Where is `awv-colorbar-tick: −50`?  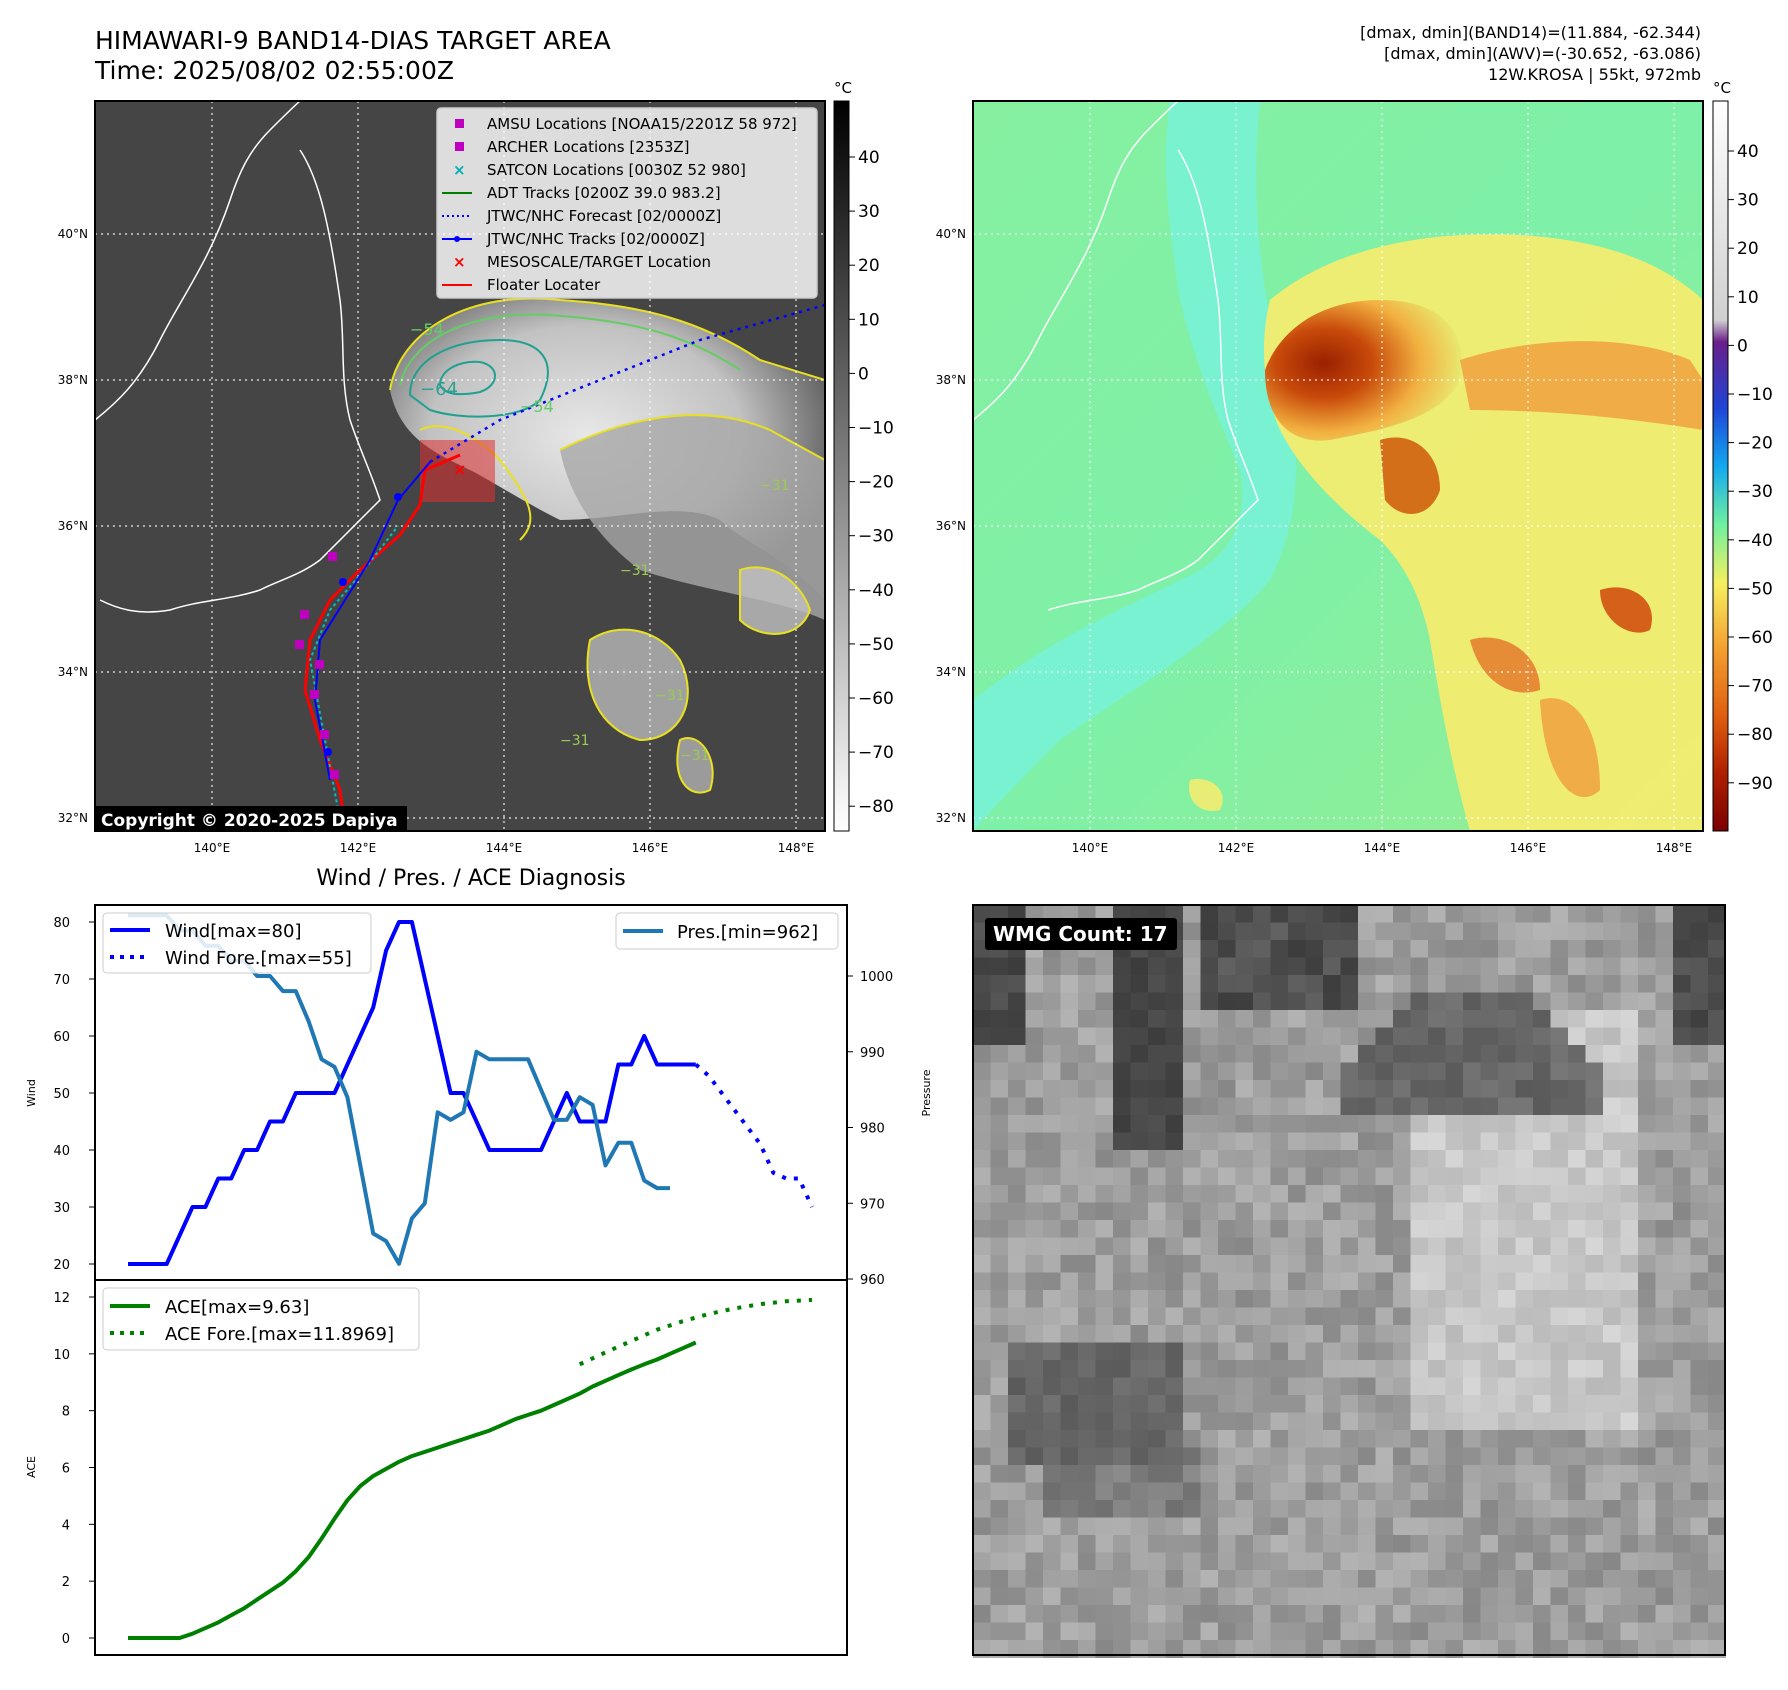
awv-colorbar-tick: −50 is located at coordinates (1755, 589).